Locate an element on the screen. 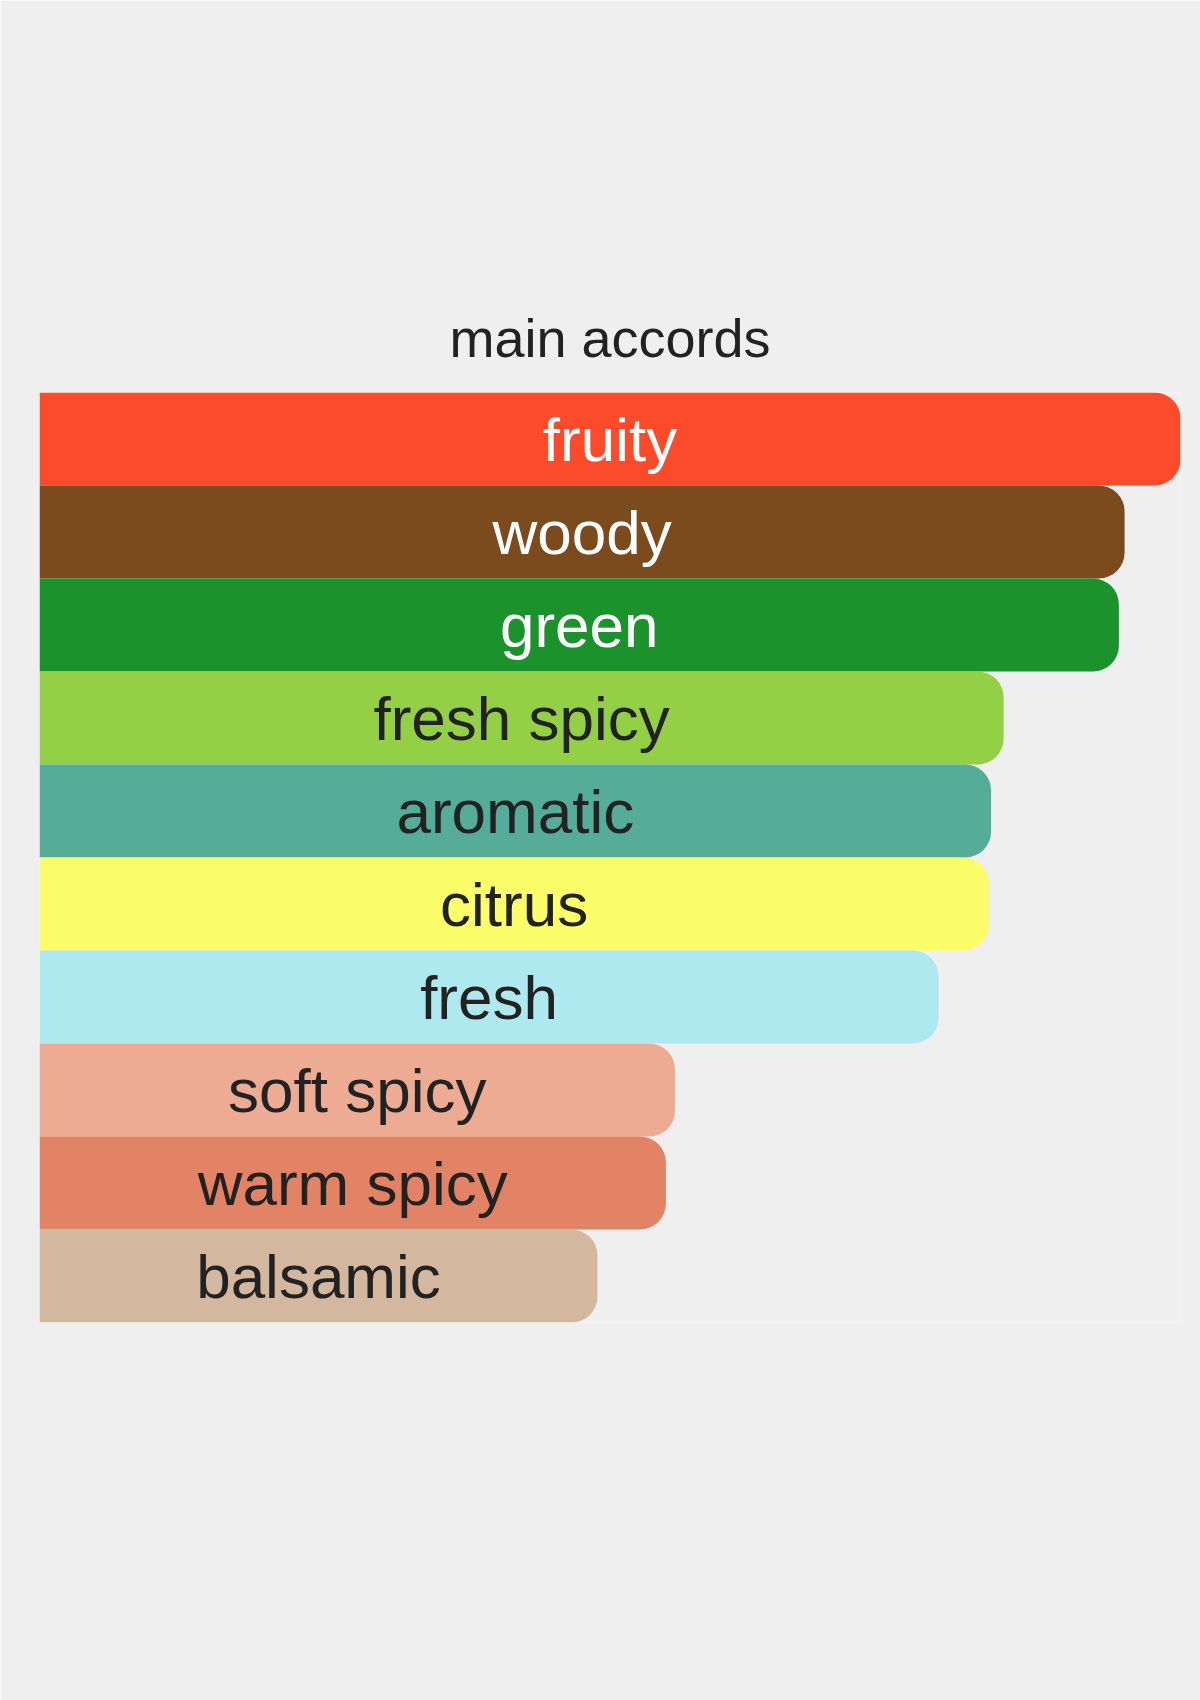  y-tick-label: soft spicy is located at coordinates (357, 1090).